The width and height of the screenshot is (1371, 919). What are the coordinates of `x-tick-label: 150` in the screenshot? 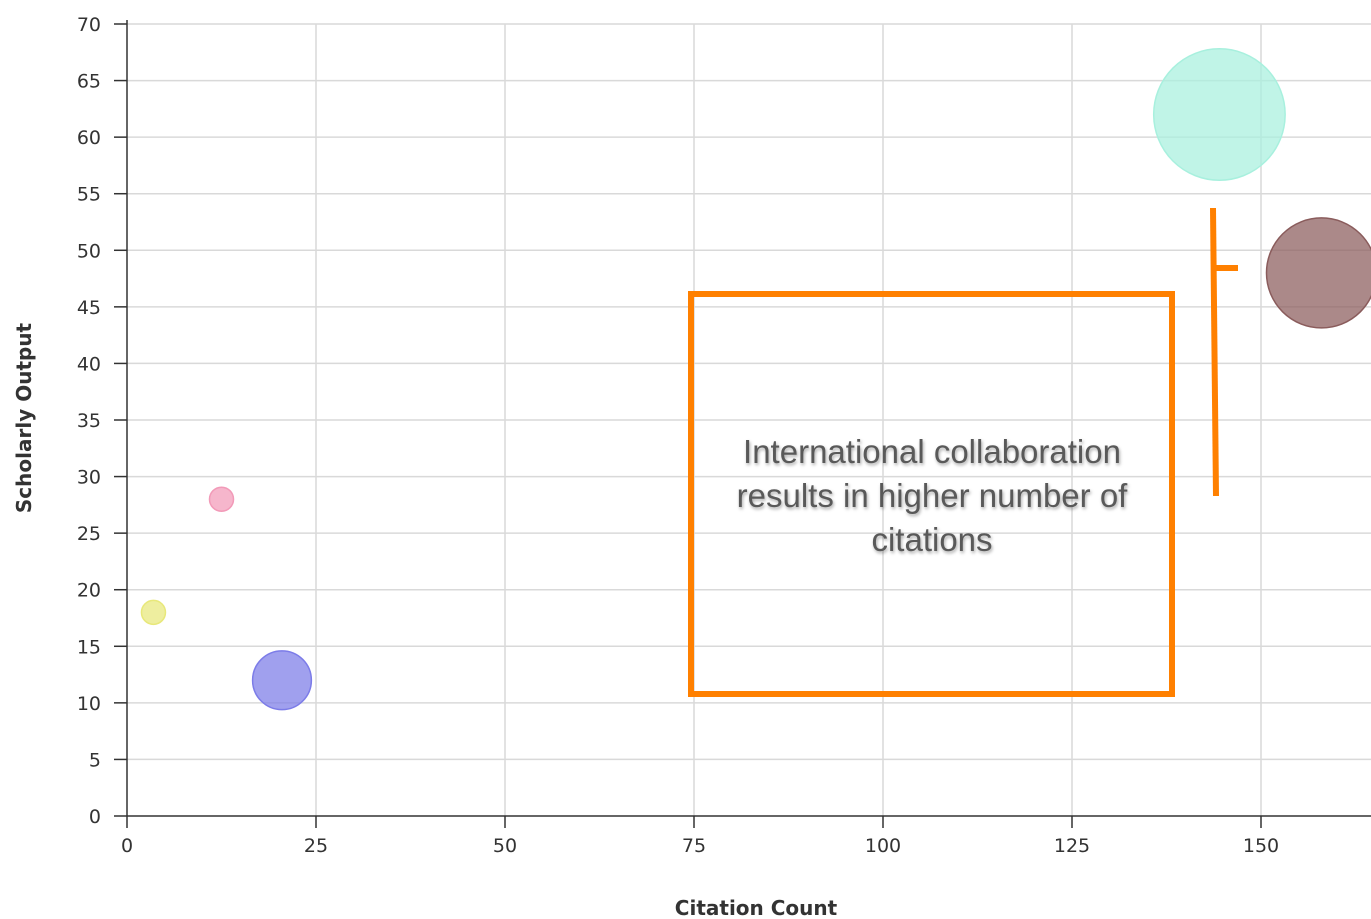 It's located at (1261, 846).